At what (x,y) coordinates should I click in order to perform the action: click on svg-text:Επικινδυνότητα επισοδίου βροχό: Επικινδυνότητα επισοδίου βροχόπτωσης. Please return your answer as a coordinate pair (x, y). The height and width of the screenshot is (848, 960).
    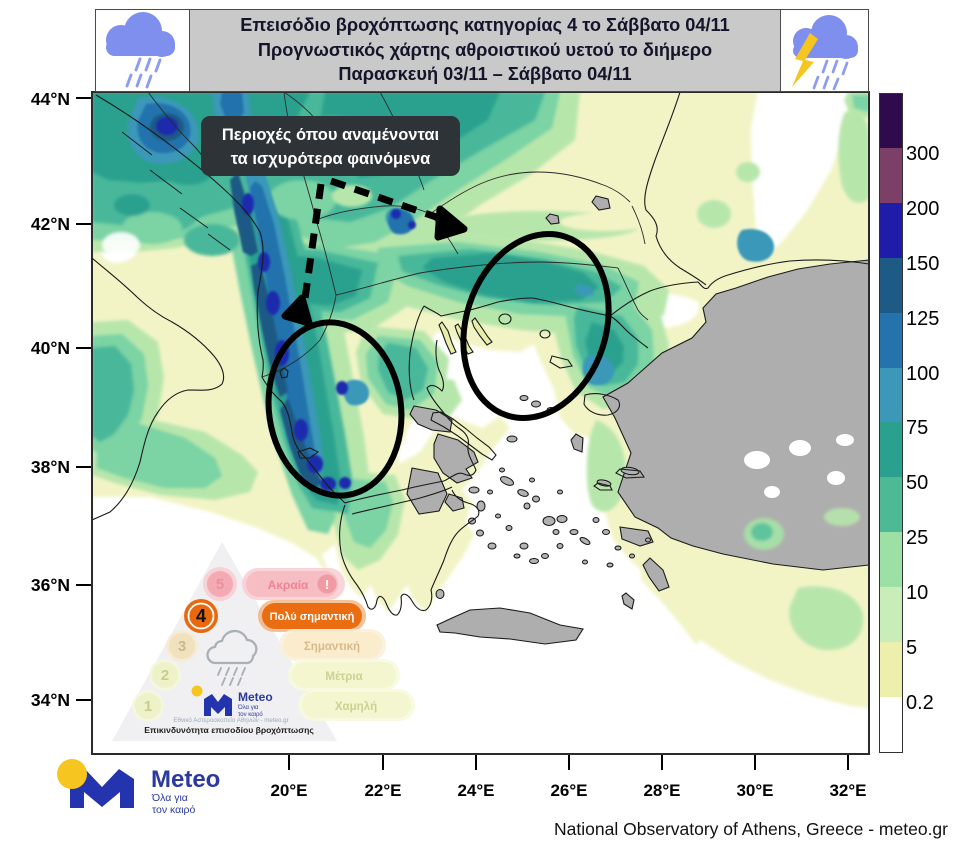
    Looking at the image, I should click on (229, 730).